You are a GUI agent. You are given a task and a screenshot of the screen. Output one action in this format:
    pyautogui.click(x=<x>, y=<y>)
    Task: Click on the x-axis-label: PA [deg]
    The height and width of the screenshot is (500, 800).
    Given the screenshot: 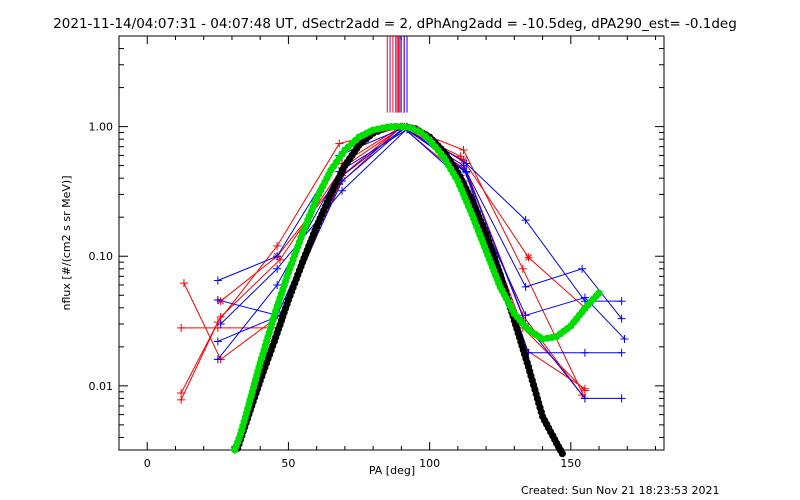 What is the action you would take?
    pyautogui.click(x=392, y=470)
    